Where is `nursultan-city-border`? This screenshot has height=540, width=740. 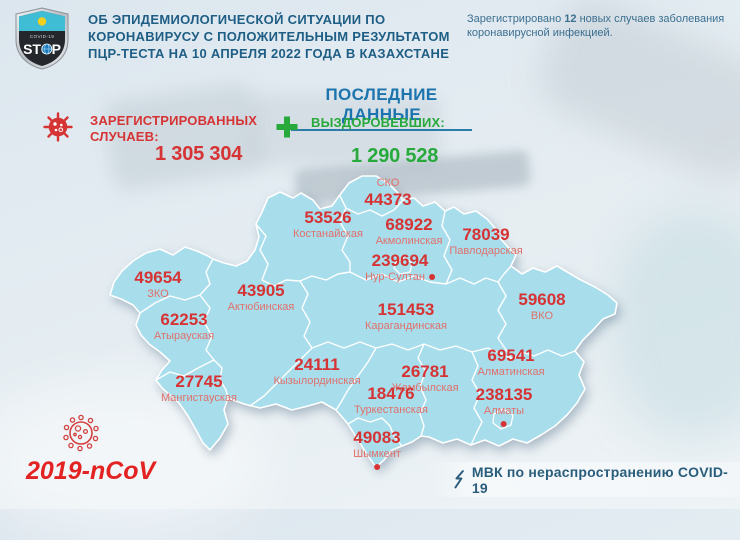
nursultan-city-border is located at coordinates (403, 266).